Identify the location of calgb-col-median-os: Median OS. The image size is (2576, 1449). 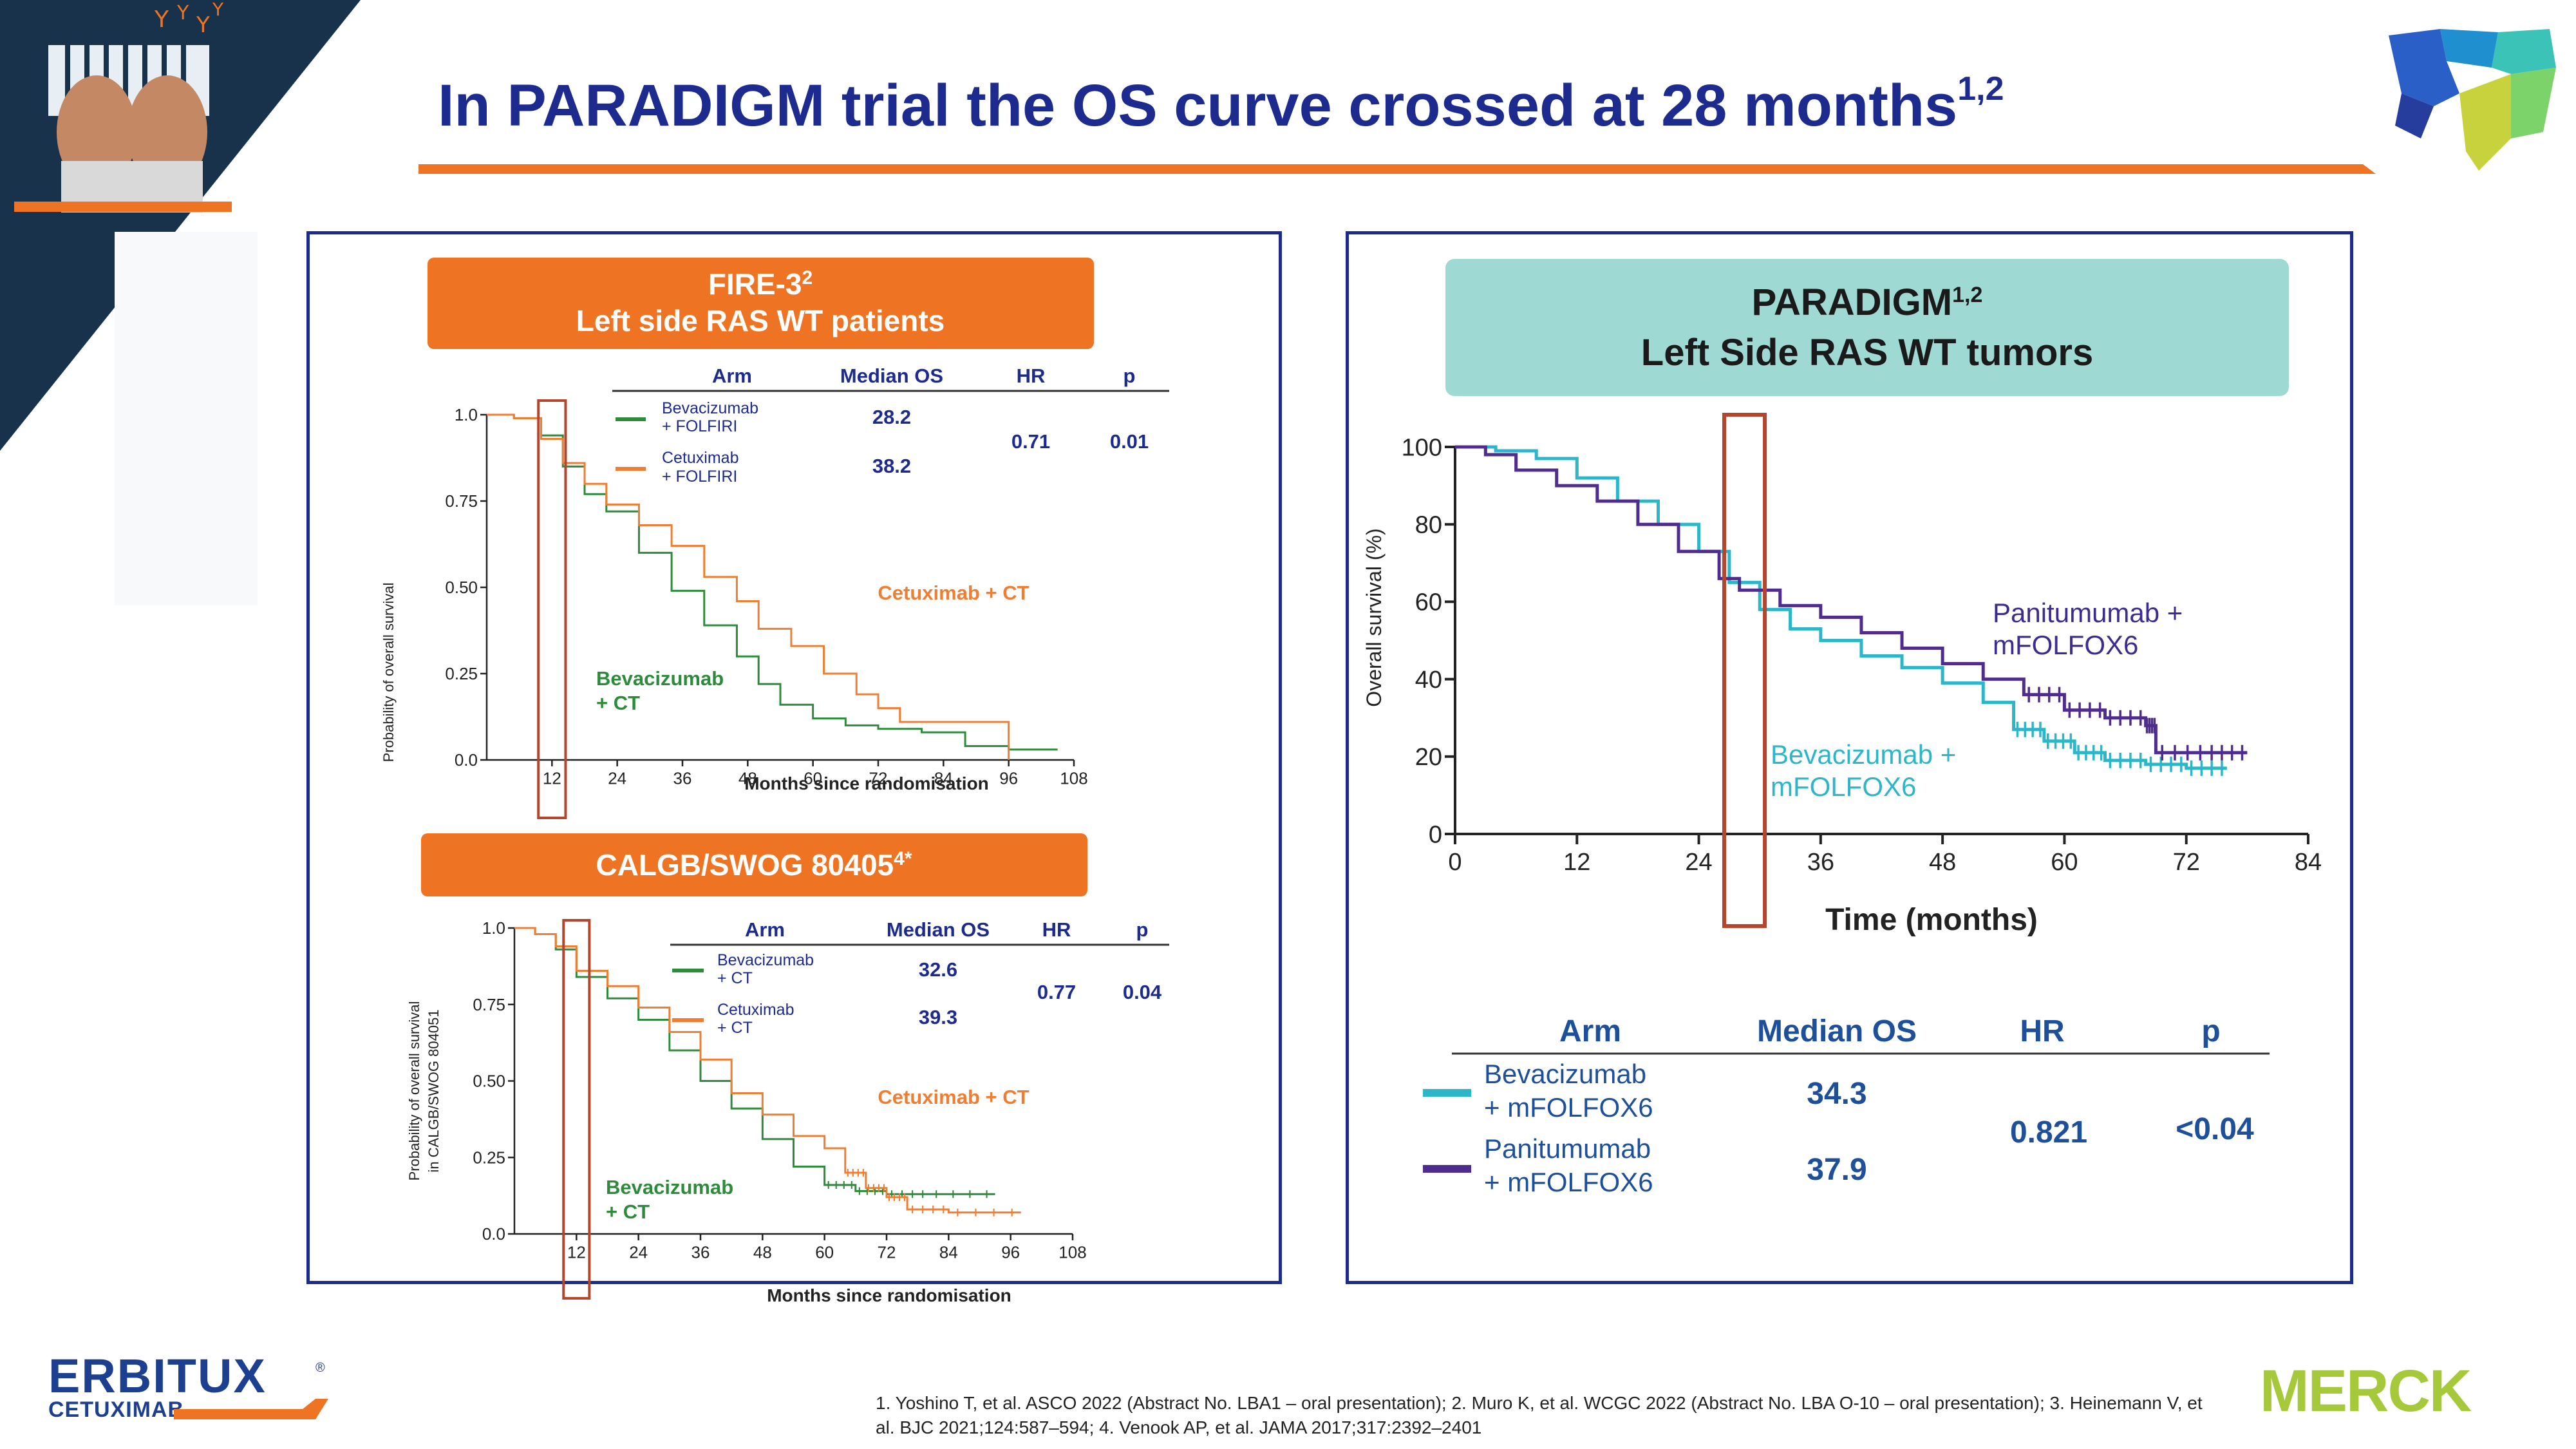
(938, 930).